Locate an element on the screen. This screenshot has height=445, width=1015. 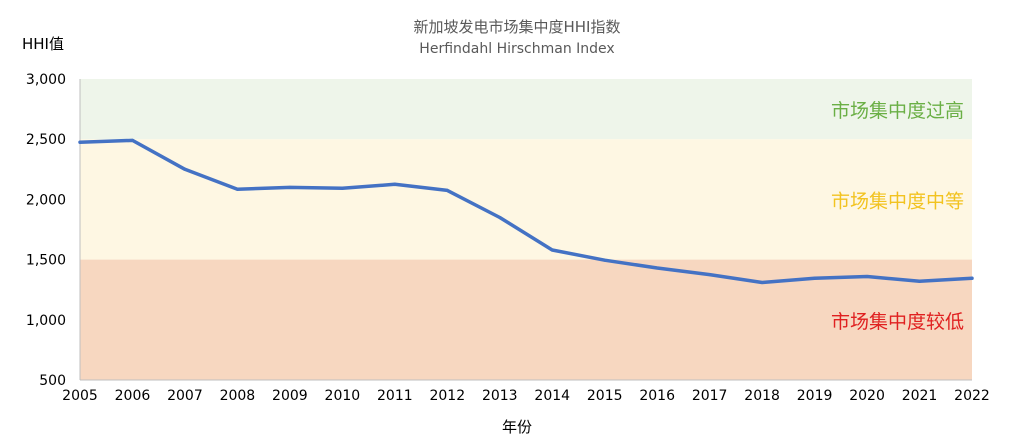
y-axis-label: HHI值 is located at coordinates (43, 44).